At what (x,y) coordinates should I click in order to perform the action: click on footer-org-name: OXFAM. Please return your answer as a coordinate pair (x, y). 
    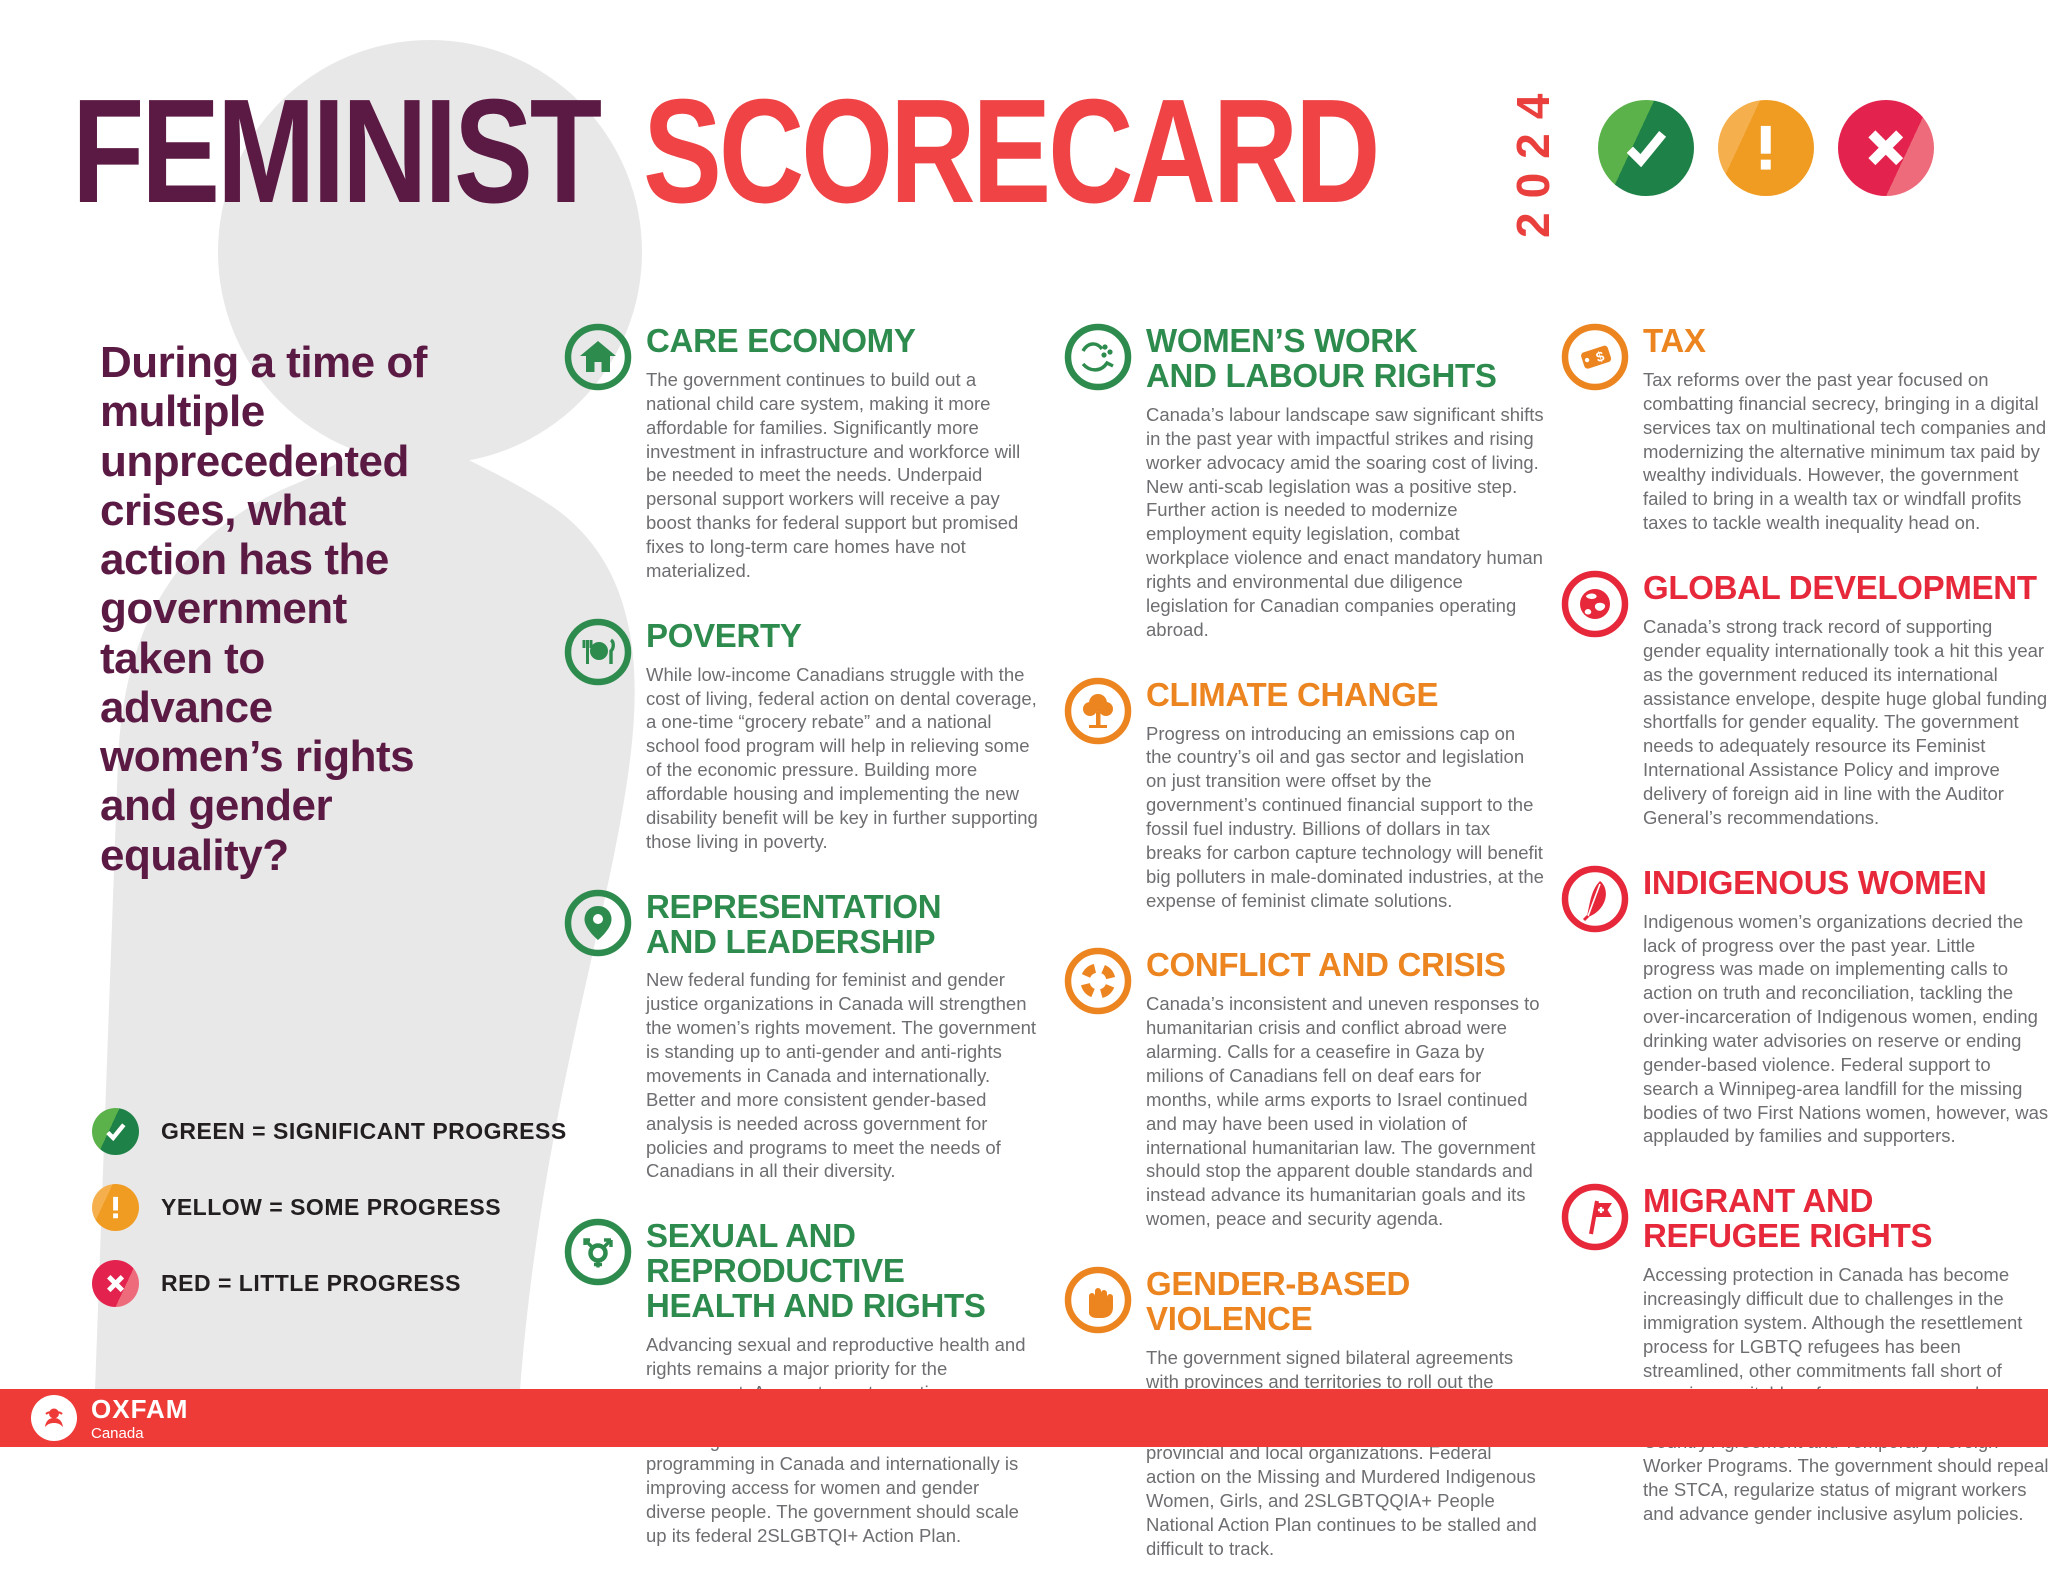
    Looking at the image, I should click on (140, 1408).